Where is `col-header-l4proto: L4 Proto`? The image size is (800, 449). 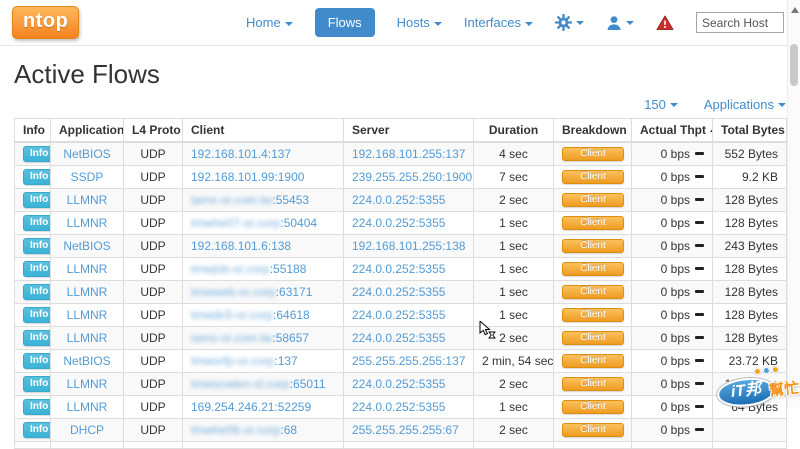 col-header-l4proto: L4 Proto is located at coordinates (153, 130).